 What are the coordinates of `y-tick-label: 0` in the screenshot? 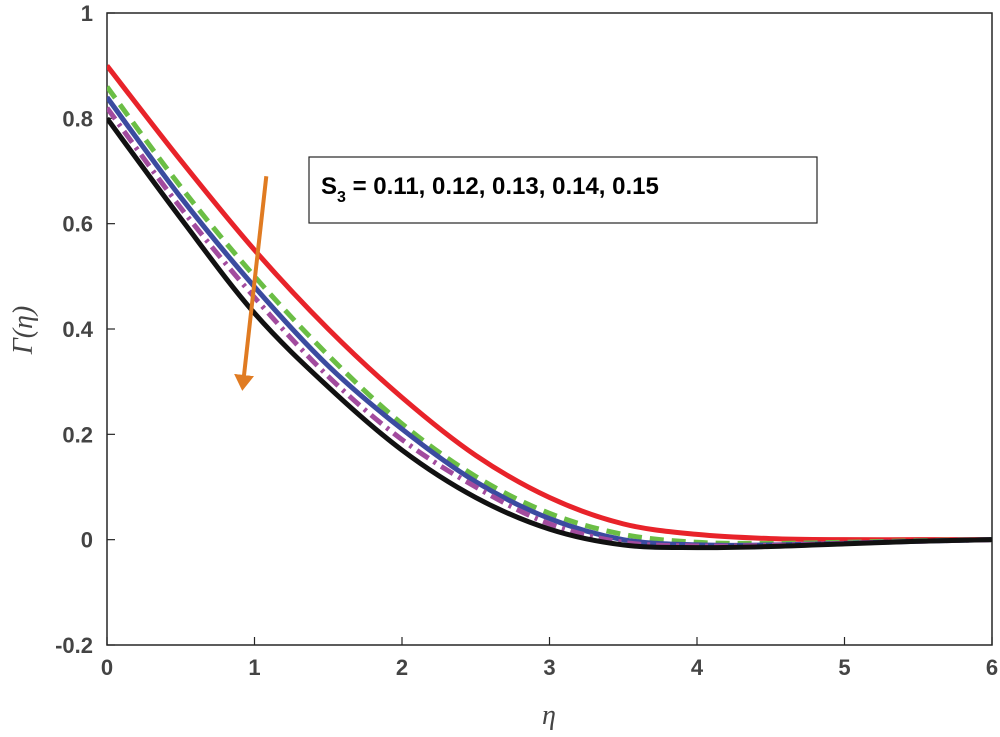 It's located at (87, 540).